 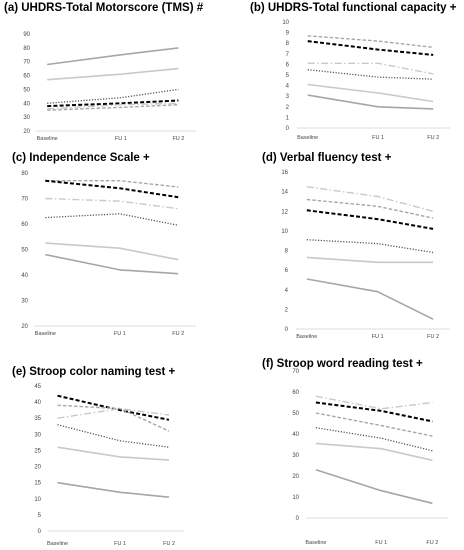 I want to click on panel-f-x-tick-3: FU 2, so click(x=432, y=543).